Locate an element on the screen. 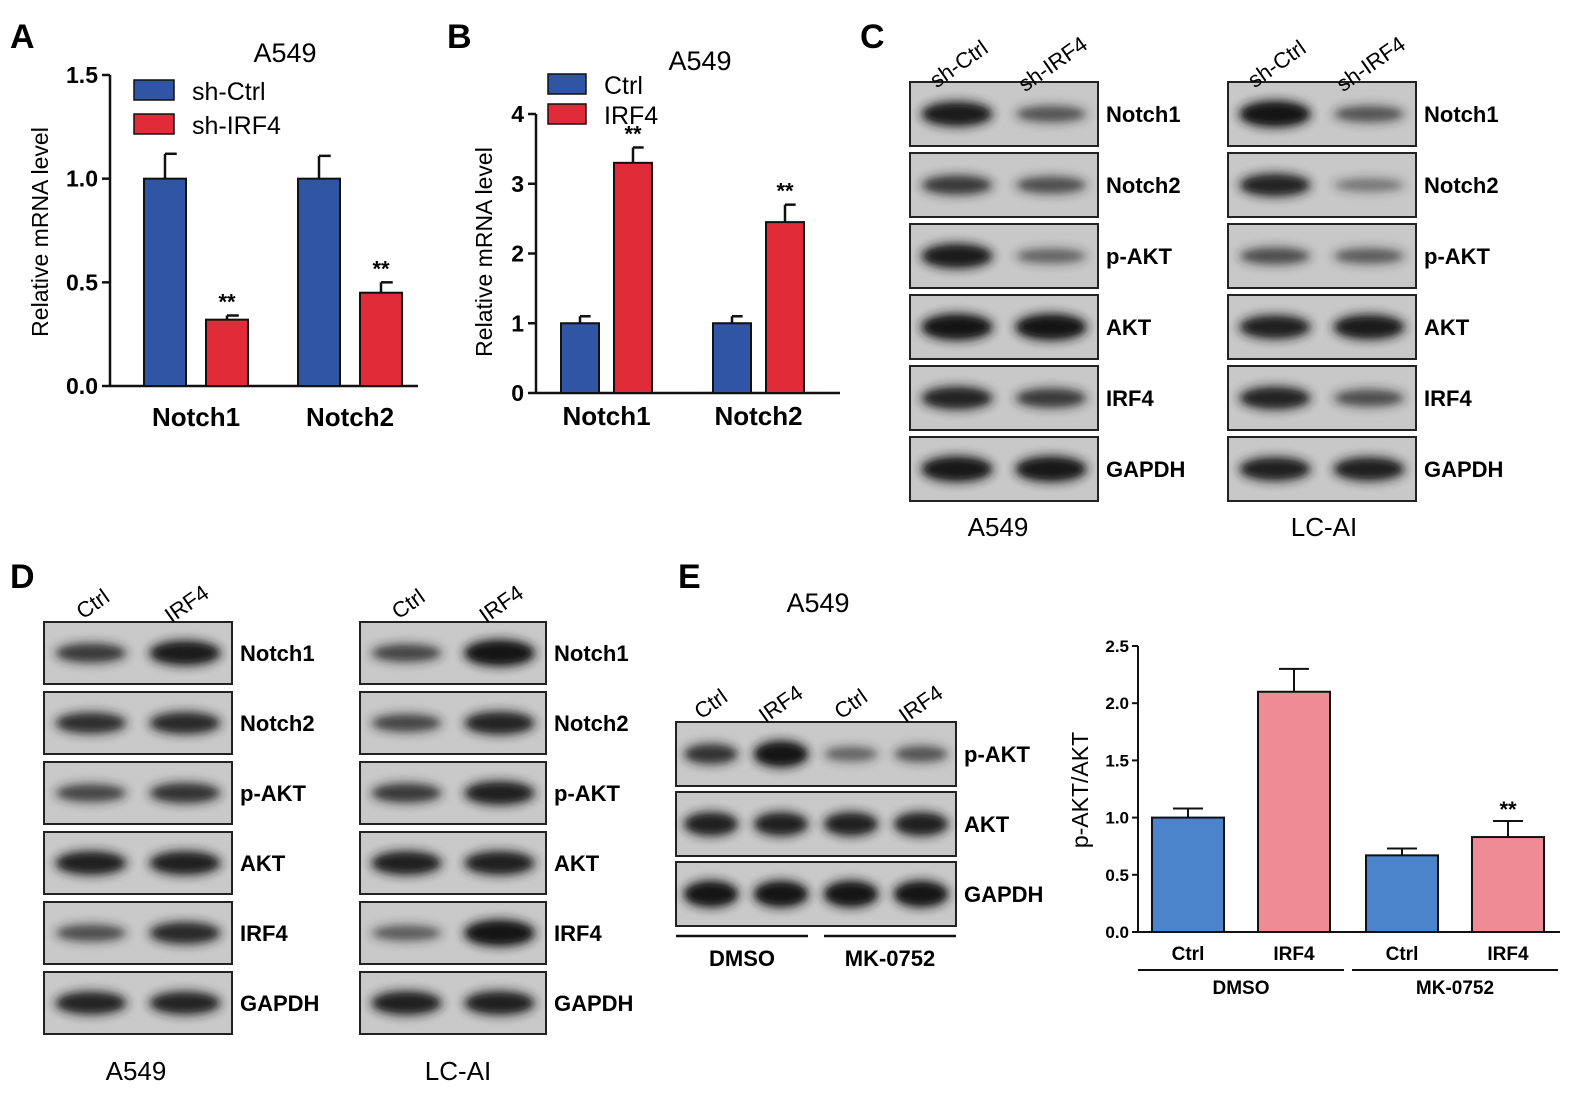 The image size is (1592, 1103). bar-ctrl-notch2 is located at coordinates (732, 358).